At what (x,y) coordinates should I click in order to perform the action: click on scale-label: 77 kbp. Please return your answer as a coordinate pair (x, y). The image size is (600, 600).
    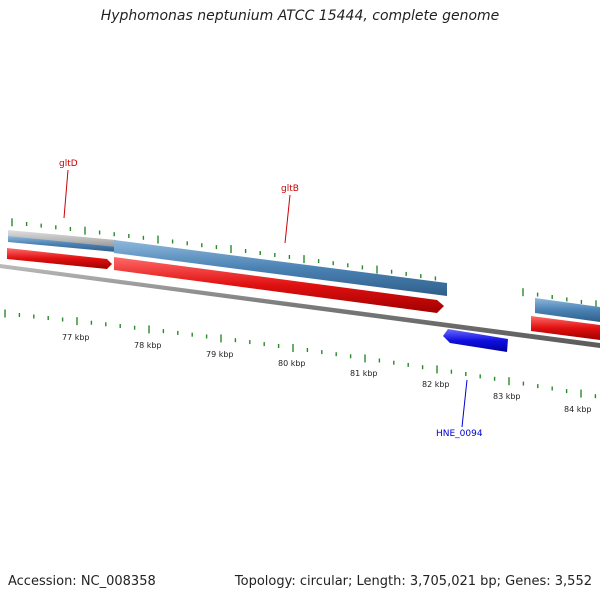
    Looking at the image, I should click on (76, 337).